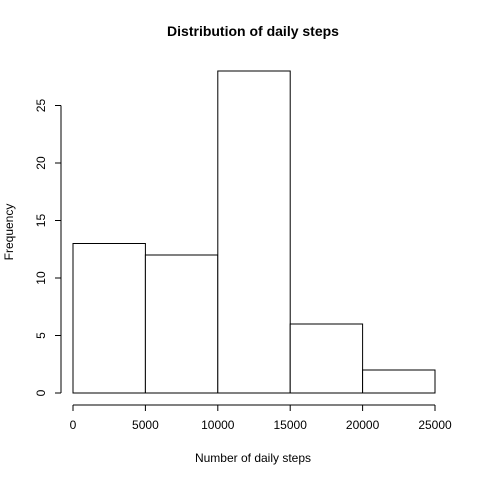 Image resolution: width=480 pixels, height=480 pixels. Describe the element at coordinates (218, 425) in the screenshot. I see `x-tick-label-2: 10000` at that location.